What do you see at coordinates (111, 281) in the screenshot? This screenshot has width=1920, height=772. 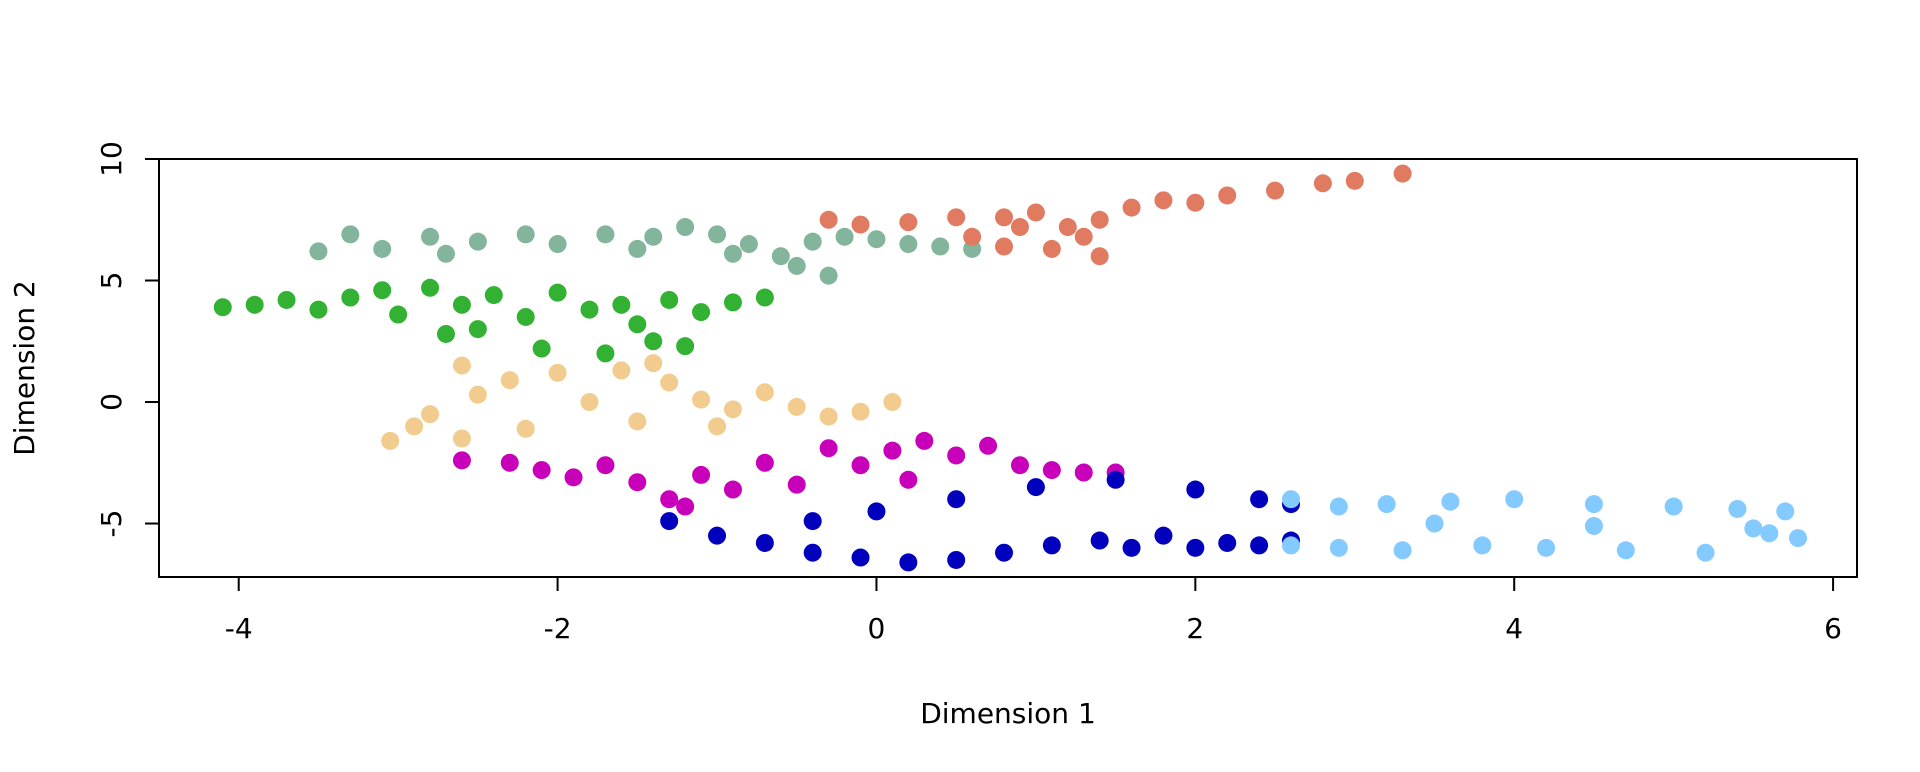 I see `y-tick-label: 5` at bounding box center [111, 281].